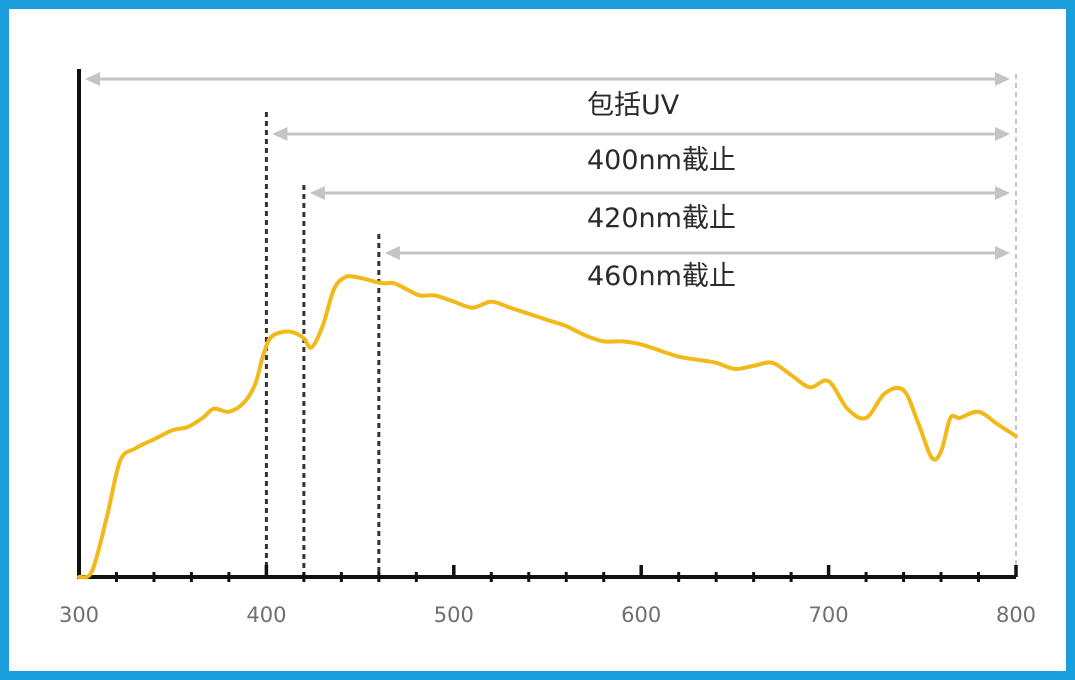  What do you see at coordinates (829, 615) in the screenshot?
I see `x-tick-label-700: 700` at bounding box center [829, 615].